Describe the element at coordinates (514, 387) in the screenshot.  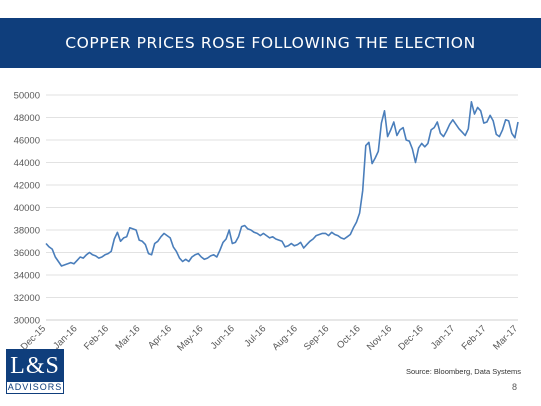
I see `page-number: 8` at that location.